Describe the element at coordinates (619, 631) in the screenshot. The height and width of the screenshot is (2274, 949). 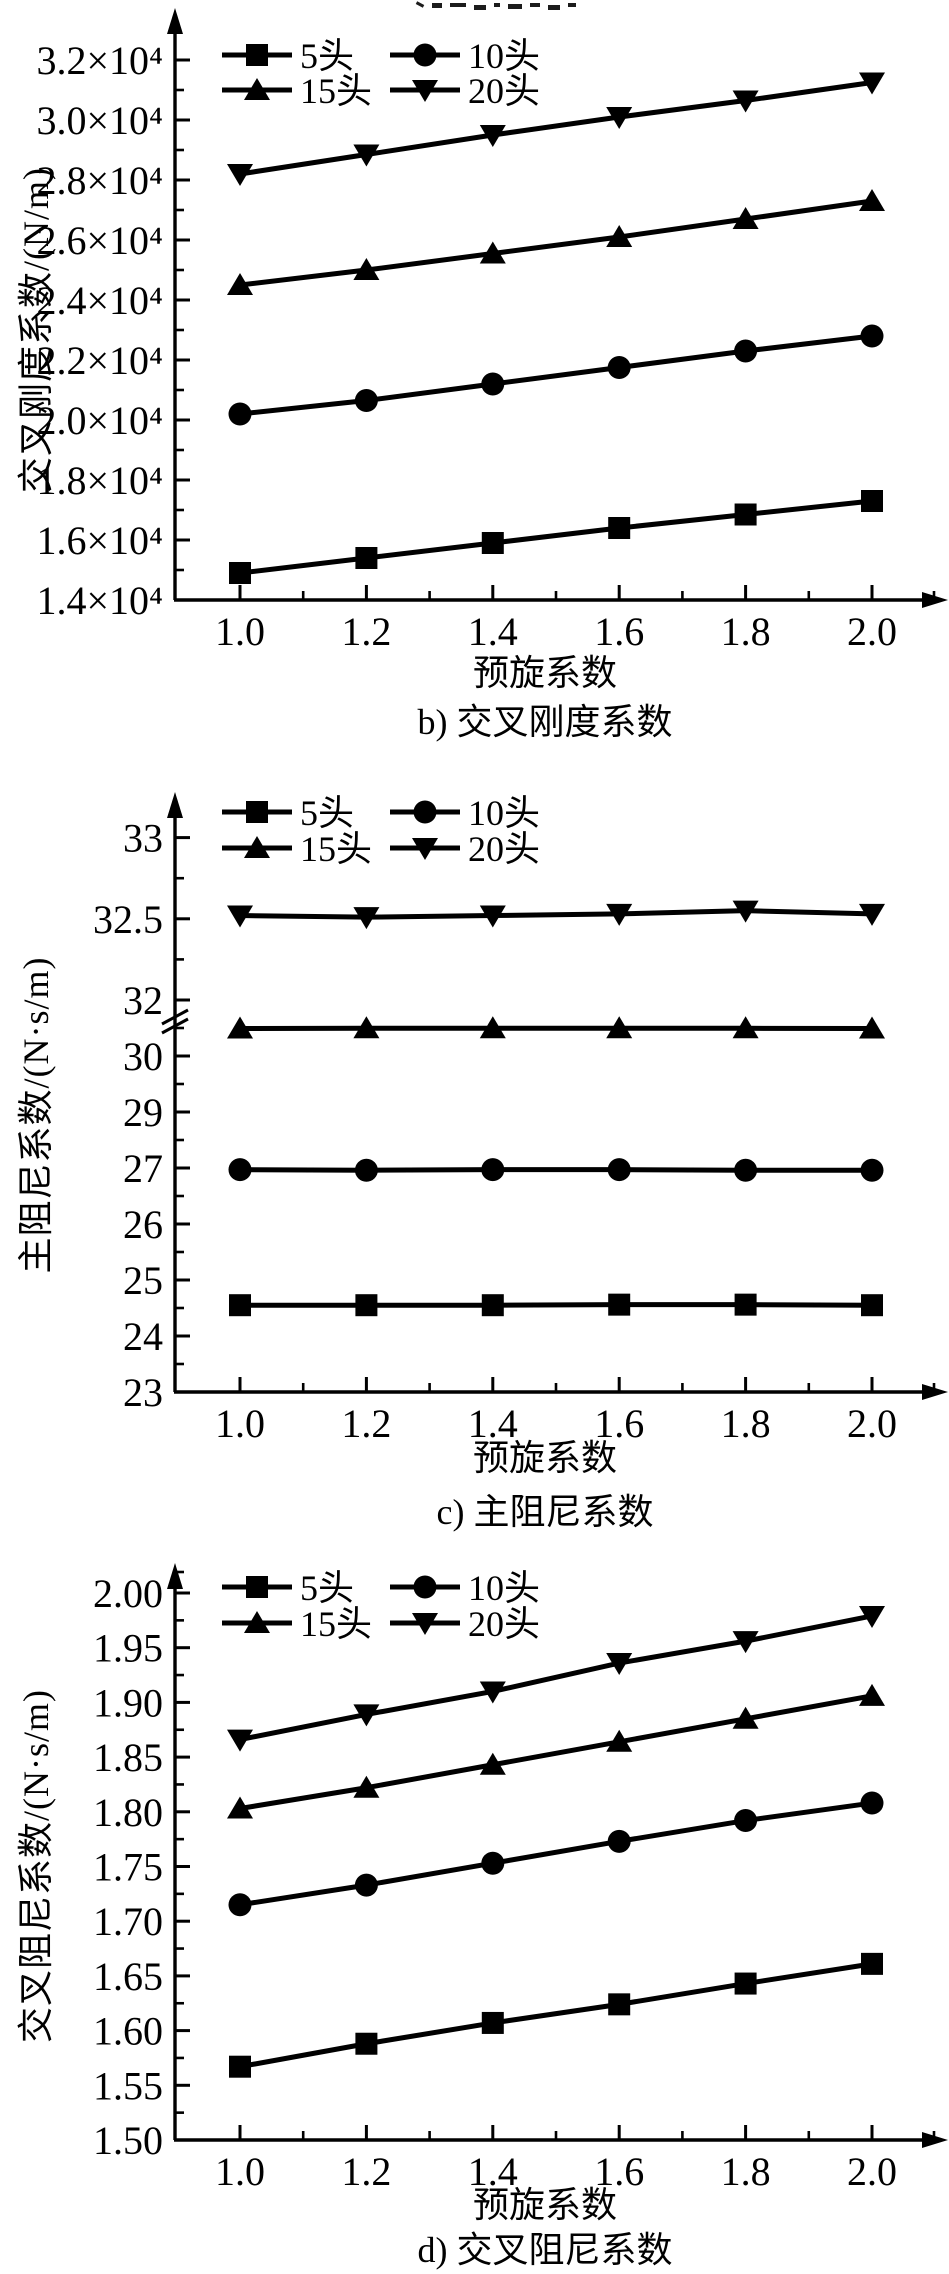
I see `x-tick-label: 1.6` at that location.